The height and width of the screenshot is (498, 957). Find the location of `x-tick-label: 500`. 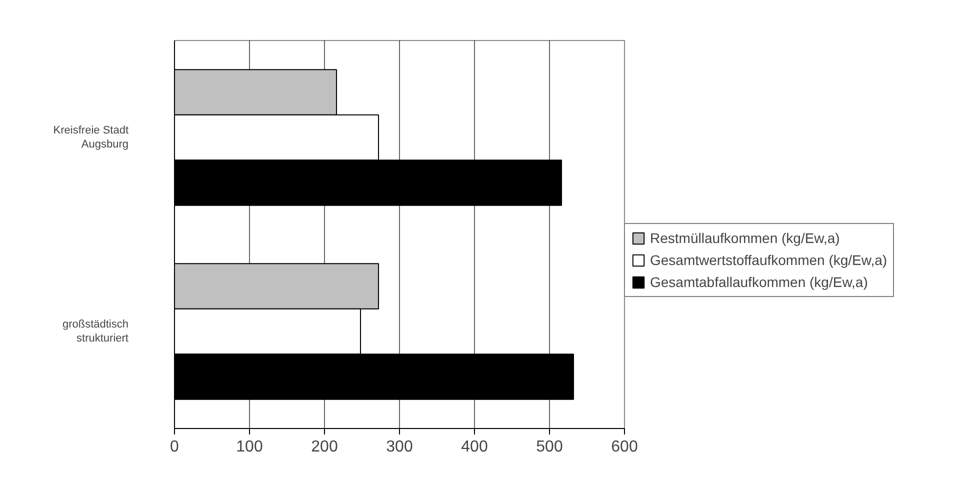

x-tick-label: 500 is located at coordinates (549, 447).